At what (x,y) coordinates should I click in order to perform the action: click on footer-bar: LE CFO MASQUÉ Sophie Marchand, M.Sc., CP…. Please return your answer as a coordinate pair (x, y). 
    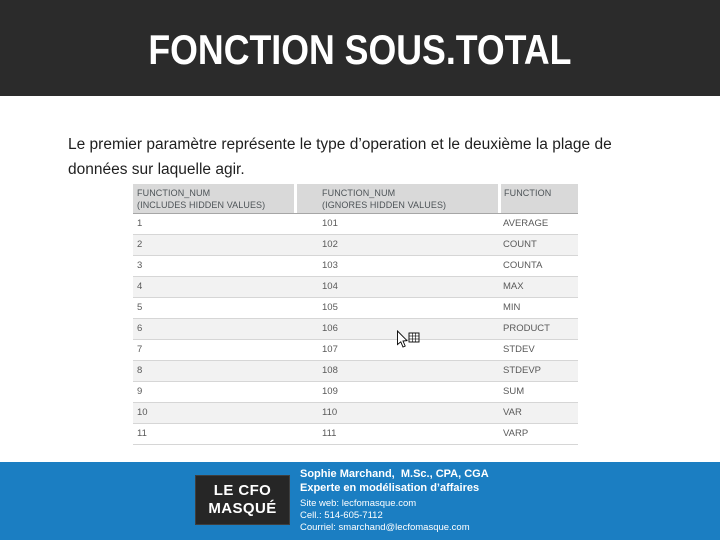
    Looking at the image, I should click on (360, 501).